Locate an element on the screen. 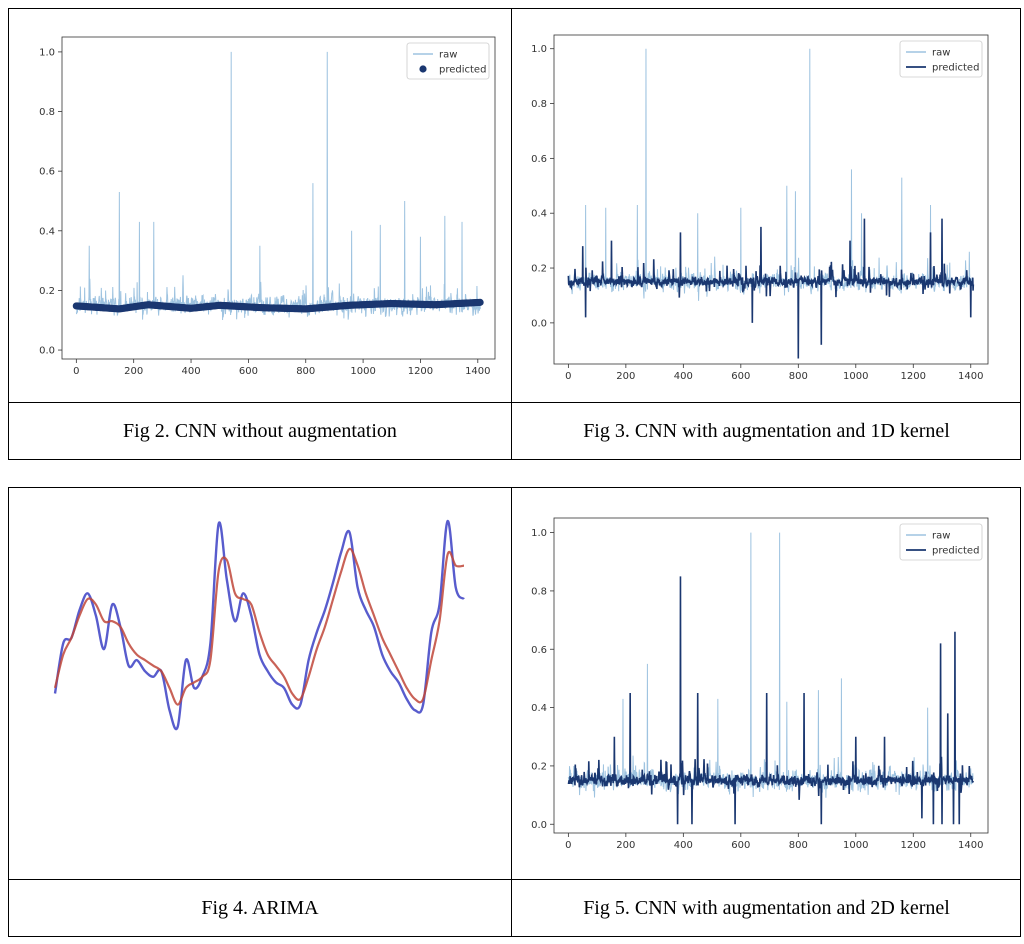  fig4-fitted-series is located at coordinates (259, 626).